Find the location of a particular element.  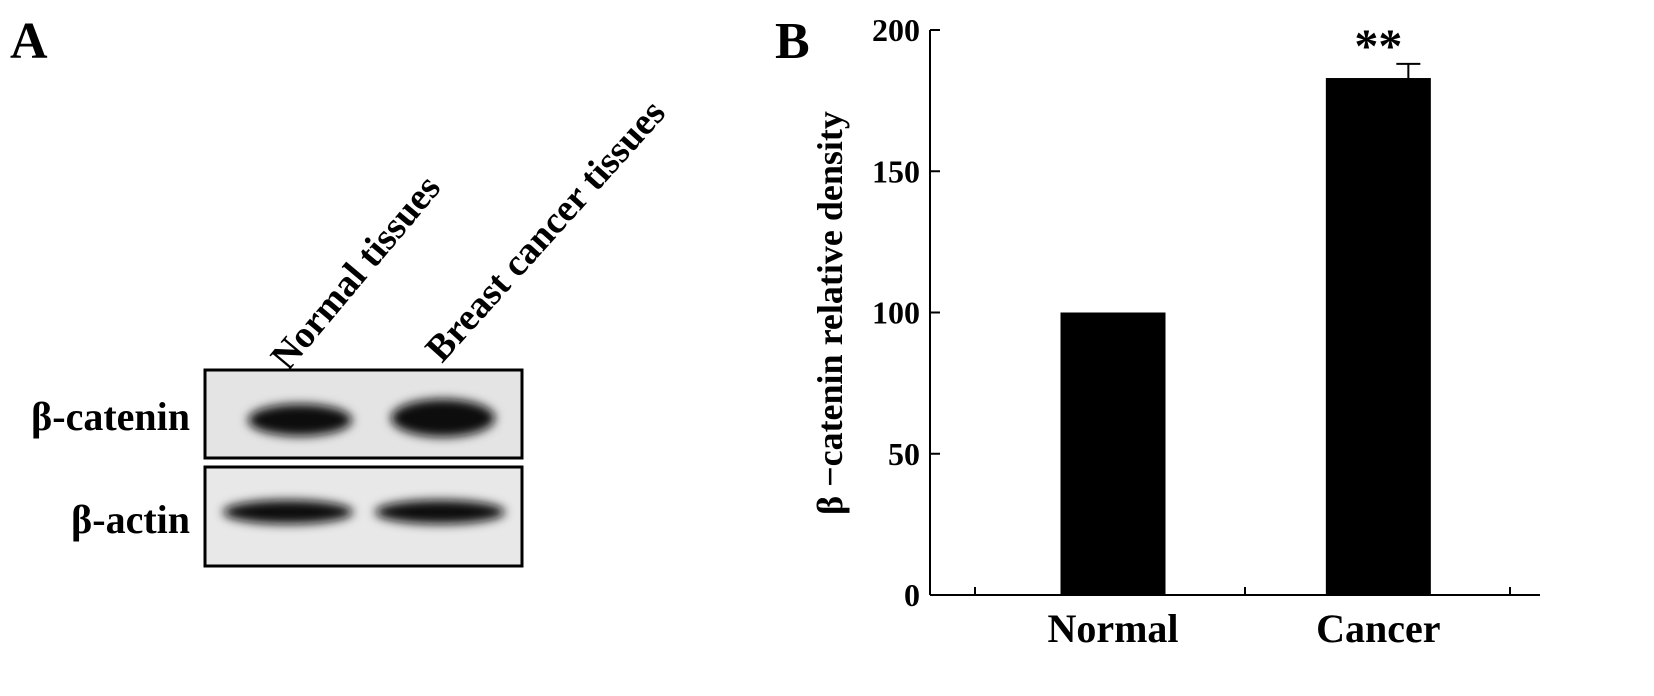

significance-label: ** is located at coordinates (1378, 46).